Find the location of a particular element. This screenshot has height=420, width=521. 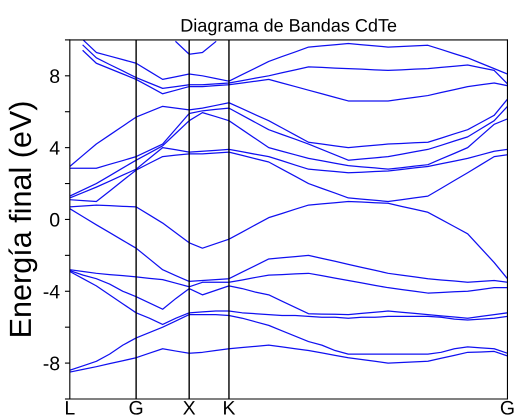

x-tick-label: K is located at coordinates (230, 407).